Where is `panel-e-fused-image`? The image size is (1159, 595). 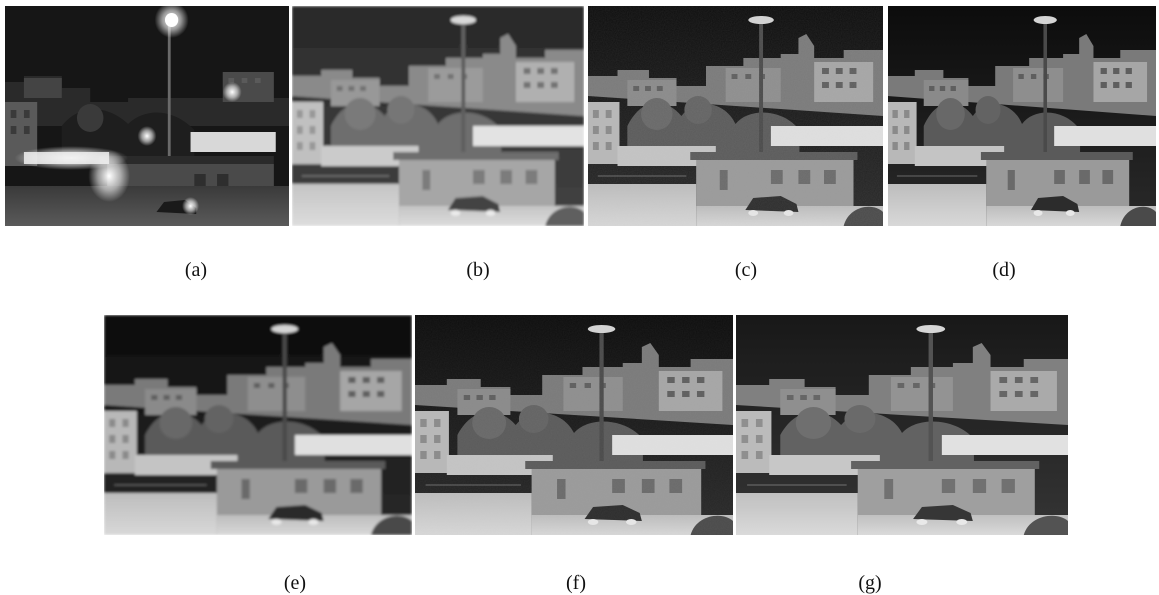 panel-e-fused-image is located at coordinates (258, 425).